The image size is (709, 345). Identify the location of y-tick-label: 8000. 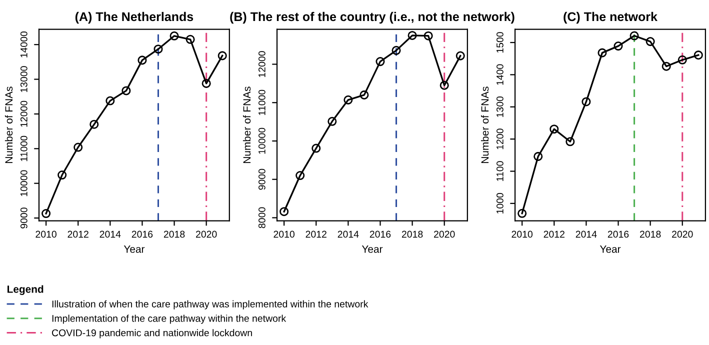
(262, 217).